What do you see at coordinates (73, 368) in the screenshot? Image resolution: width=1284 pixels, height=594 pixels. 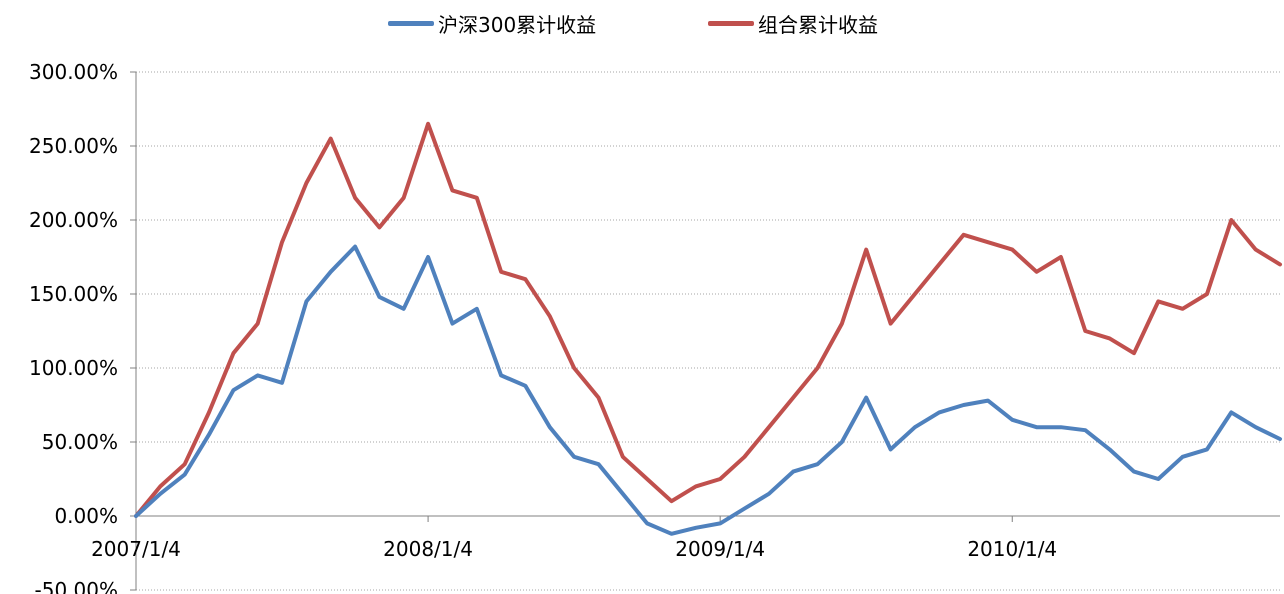 I see `y-tick-label: 100.00%` at bounding box center [73, 368].